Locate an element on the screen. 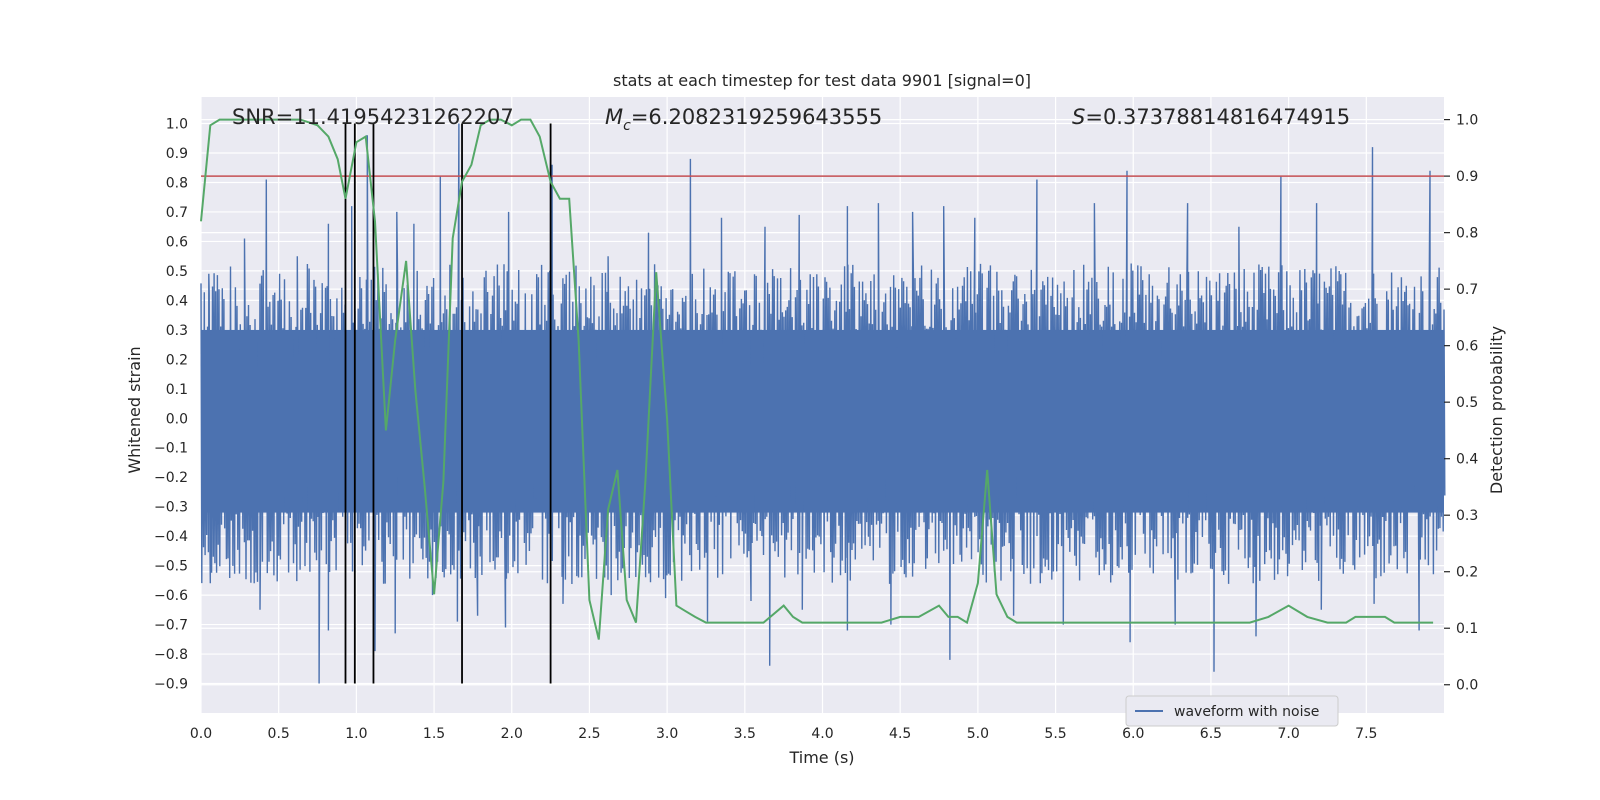 Image resolution: width=1600 pixels, height=800 pixels. y-right-tick-label-10: 1.0 is located at coordinates (1467, 121).